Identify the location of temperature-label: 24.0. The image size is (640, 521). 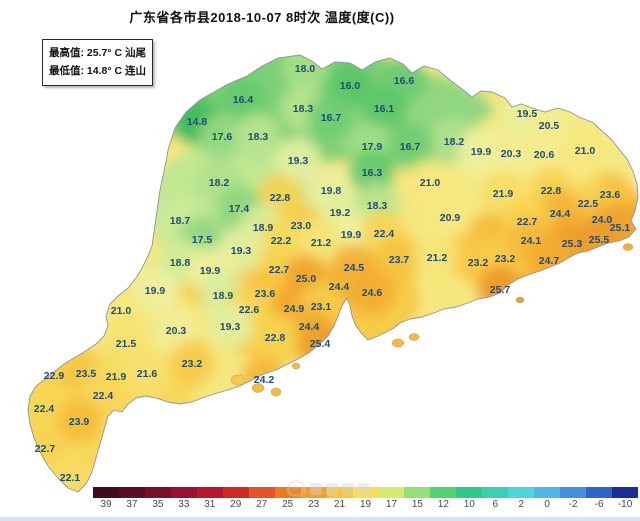
(602, 220).